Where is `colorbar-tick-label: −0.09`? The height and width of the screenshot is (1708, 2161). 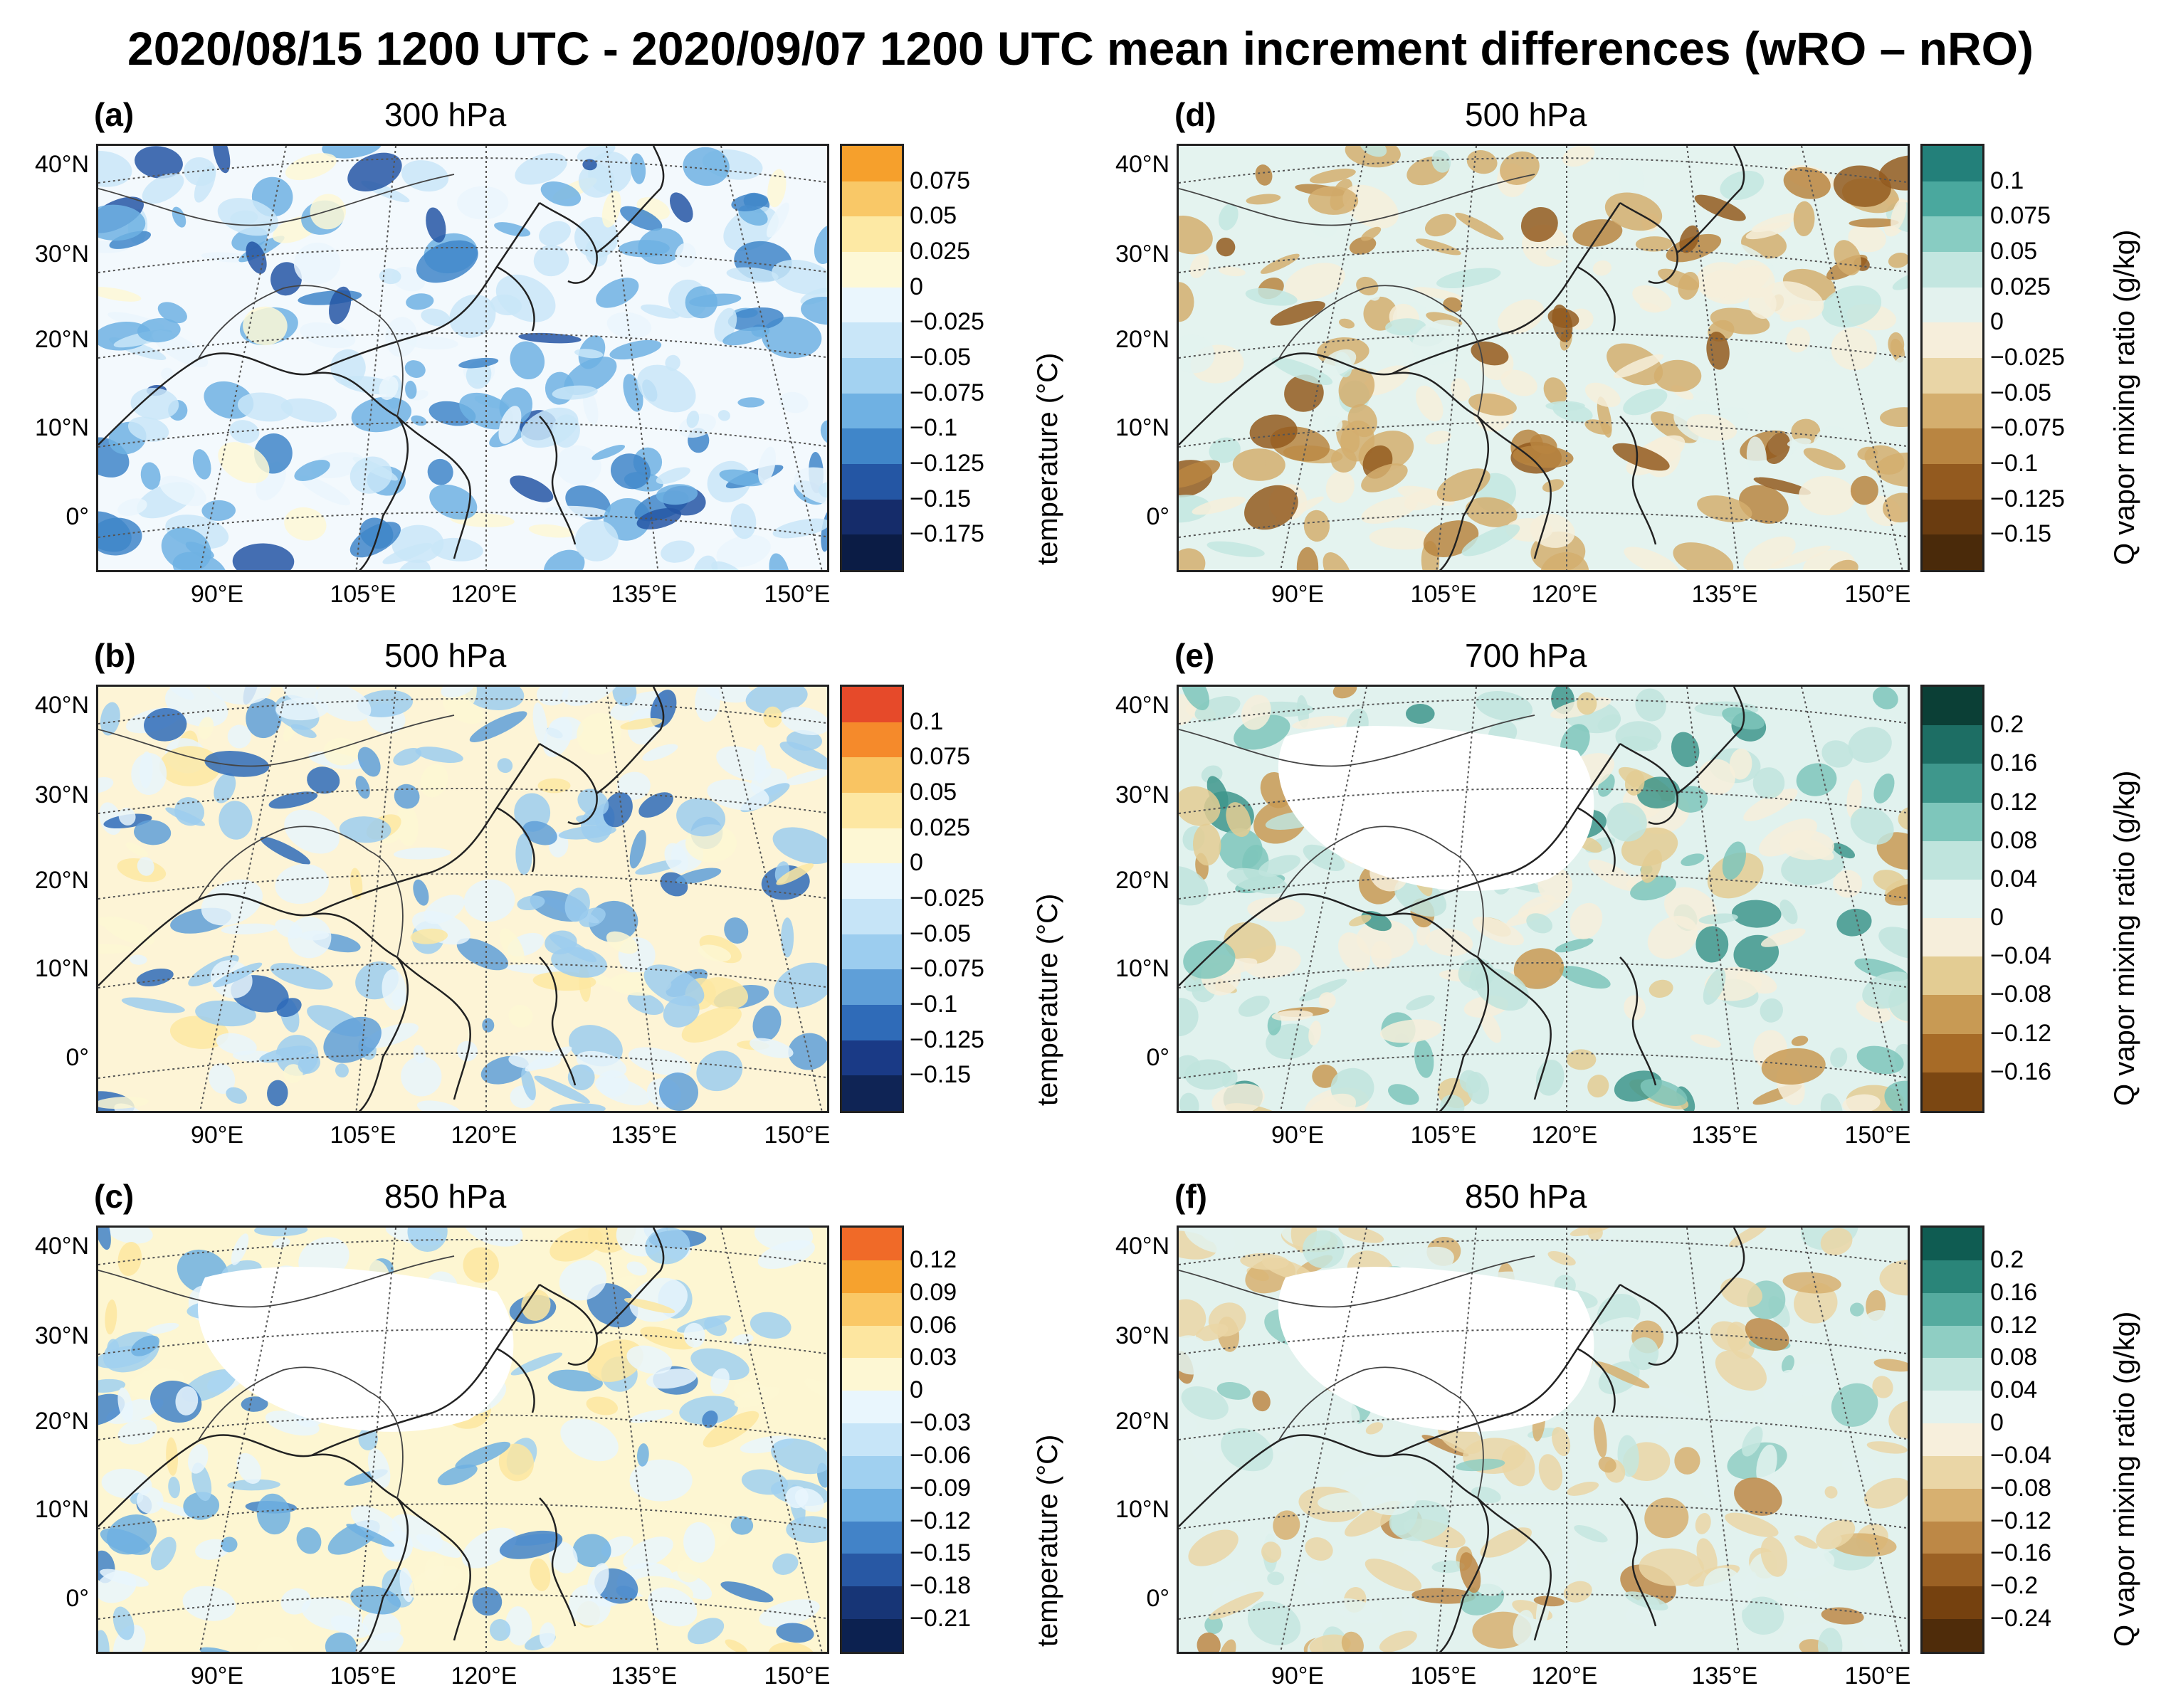 colorbar-tick-label: −0.09 is located at coordinates (941, 1488).